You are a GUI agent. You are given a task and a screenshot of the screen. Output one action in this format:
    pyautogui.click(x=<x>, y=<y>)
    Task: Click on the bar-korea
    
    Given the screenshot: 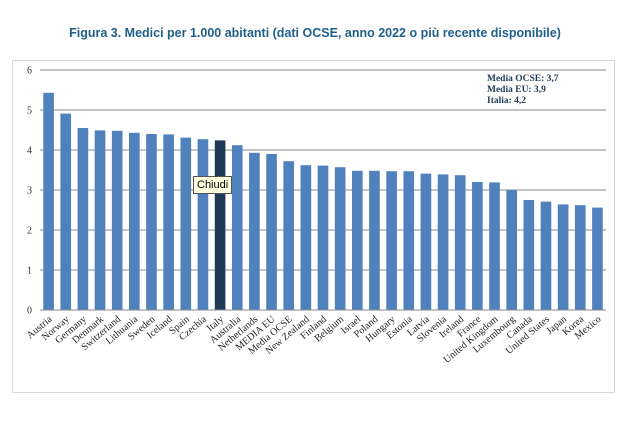 What is the action you would take?
    pyautogui.click(x=580, y=257)
    